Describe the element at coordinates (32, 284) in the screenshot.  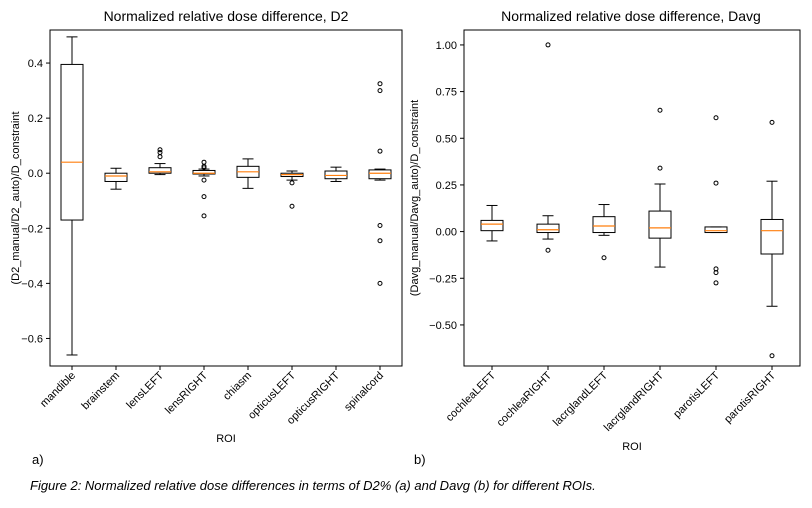
I see `y-tick-label: −0.4` at that location.